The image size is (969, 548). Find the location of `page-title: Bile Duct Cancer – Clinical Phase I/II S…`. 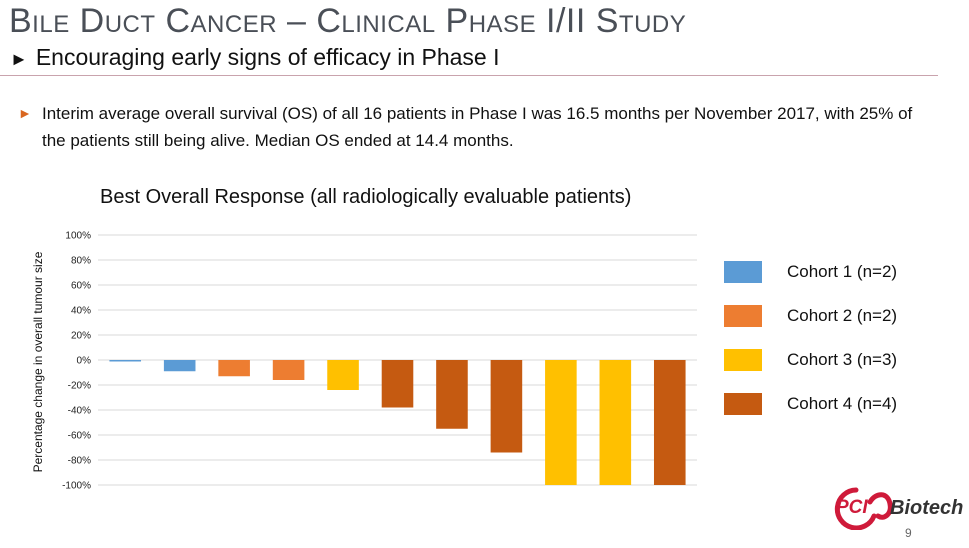

page-title: Bile Duct Cancer – Clinical Phase I/II S… is located at coordinates (348, 21).